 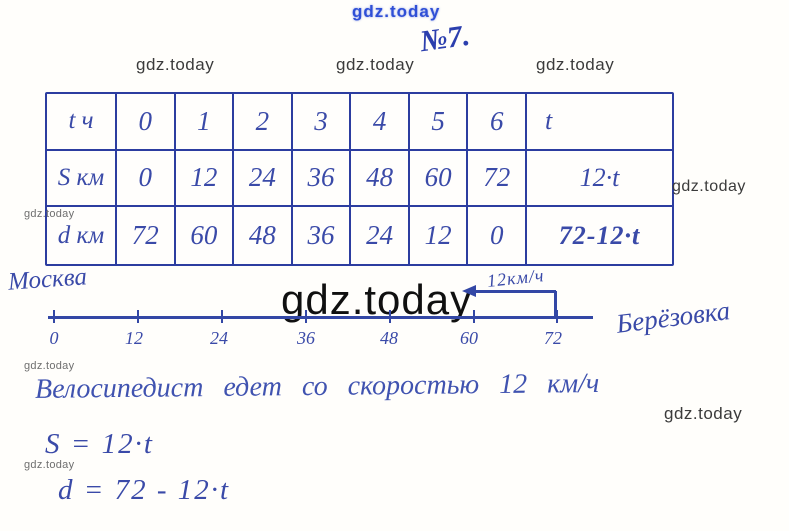 What do you see at coordinates (47, 279) in the screenshot?
I see `city-label-moscow: Москва` at bounding box center [47, 279].